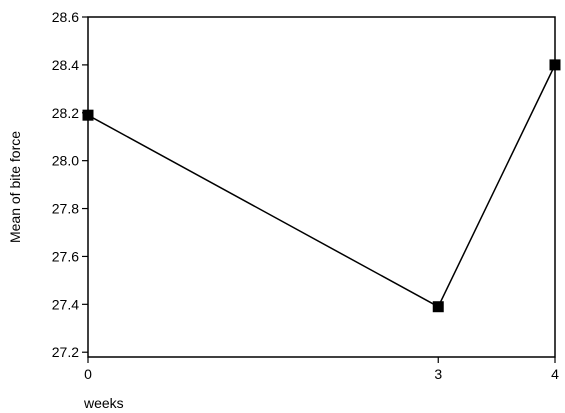 This screenshot has height=413, width=565. What do you see at coordinates (88, 374) in the screenshot?
I see `x-tick-label: 0` at bounding box center [88, 374].